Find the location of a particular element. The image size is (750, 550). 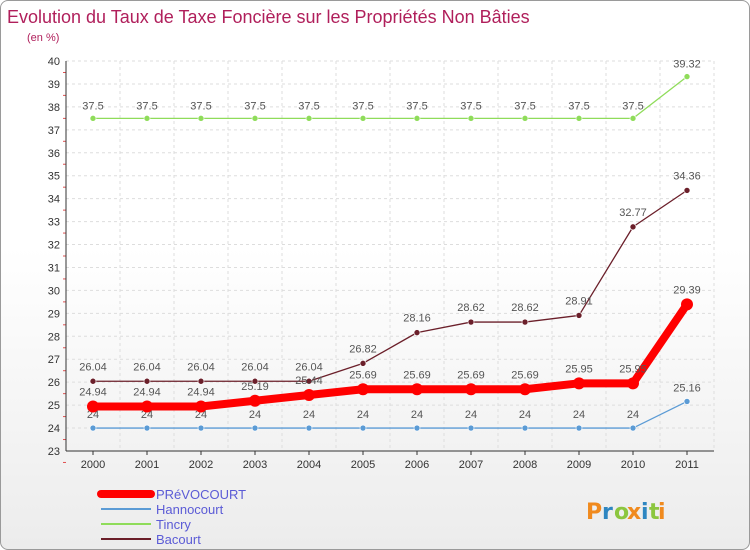

y-tick-label: 37 is located at coordinates (54, 131).